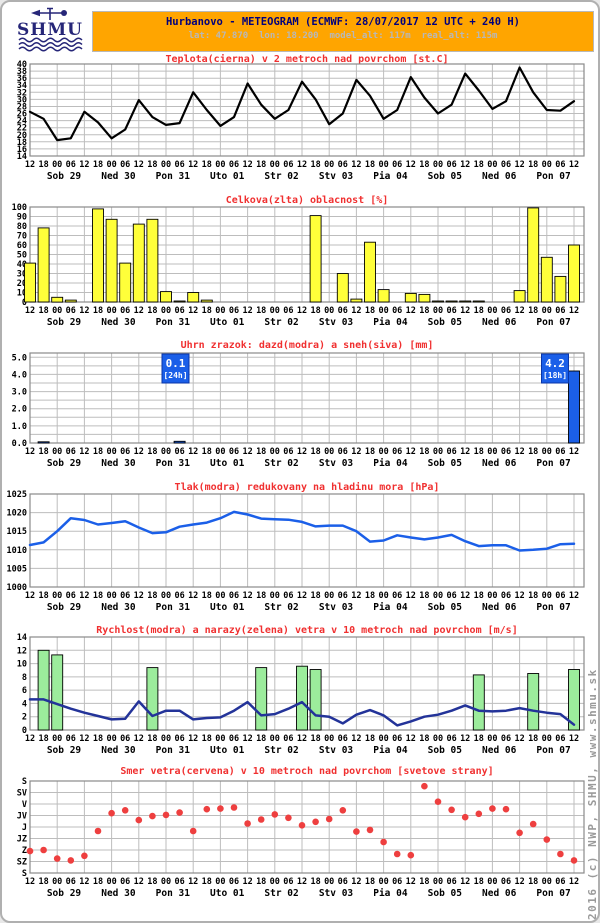 The image size is (600, 923). Describe the element at coordinates (17, 532) in the screenshot. I see `svg-text: 1015` at that location.